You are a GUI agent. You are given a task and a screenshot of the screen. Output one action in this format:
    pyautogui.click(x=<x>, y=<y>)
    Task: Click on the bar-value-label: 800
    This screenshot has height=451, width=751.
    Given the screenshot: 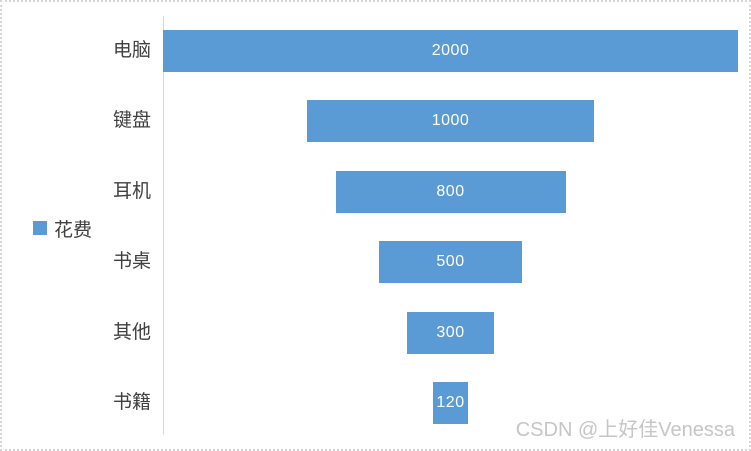 What is the action you would take?
    pyautogui.click(x=450, y=191)
    